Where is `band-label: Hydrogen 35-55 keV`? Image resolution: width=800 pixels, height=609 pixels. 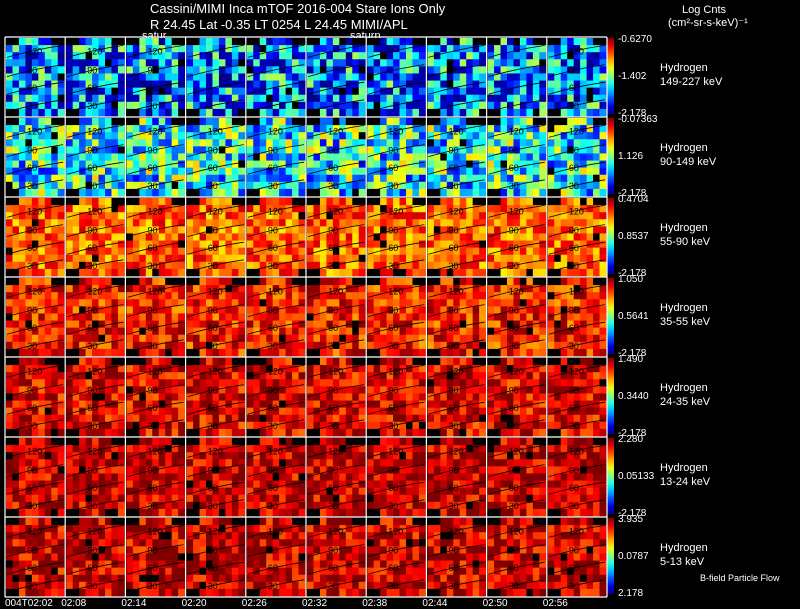
band-label: Hydrogen 35-55 keV is located at coordinates (685, 315).